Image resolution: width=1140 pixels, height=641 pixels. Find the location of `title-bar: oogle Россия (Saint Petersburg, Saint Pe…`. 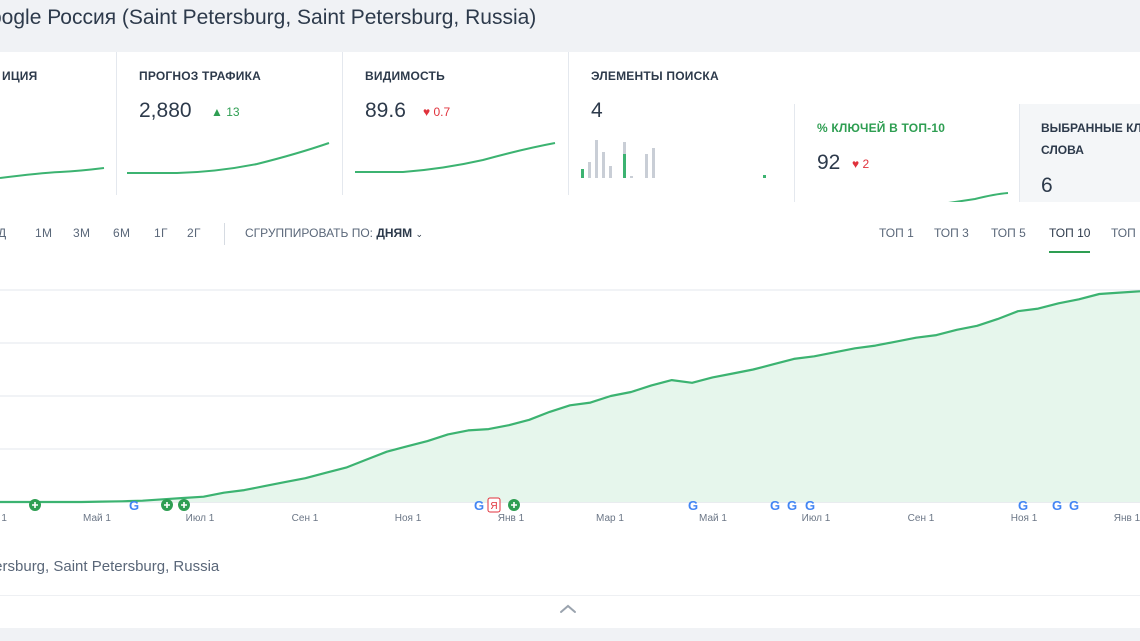

title-bar: oogle Россия (Saint Petersburg, Saint Pe… is located at coordinates (570, 26).